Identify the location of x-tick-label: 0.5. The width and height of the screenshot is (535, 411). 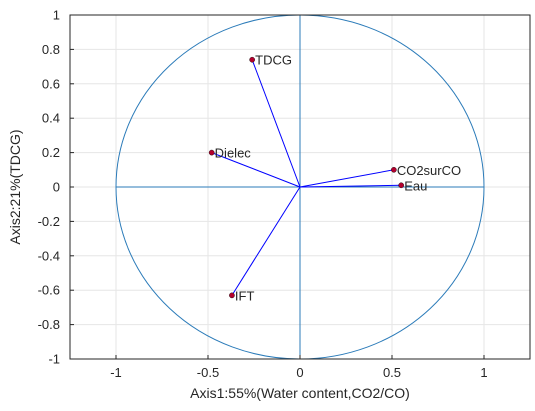
(392, 372).